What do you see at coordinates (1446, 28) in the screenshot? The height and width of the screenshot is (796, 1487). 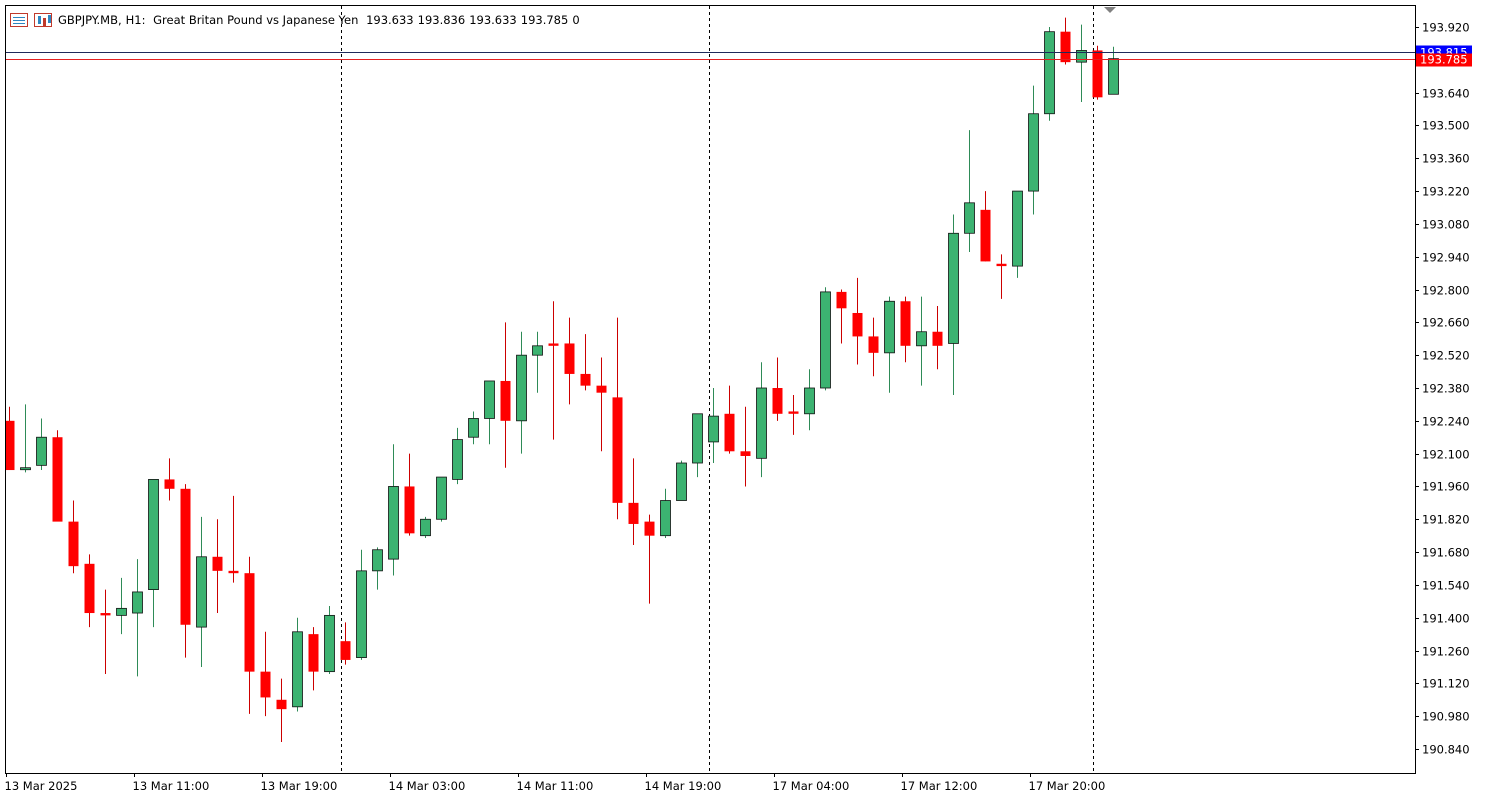 I see `y-tick-label: 193.920` at bounding box center [1446, 28].